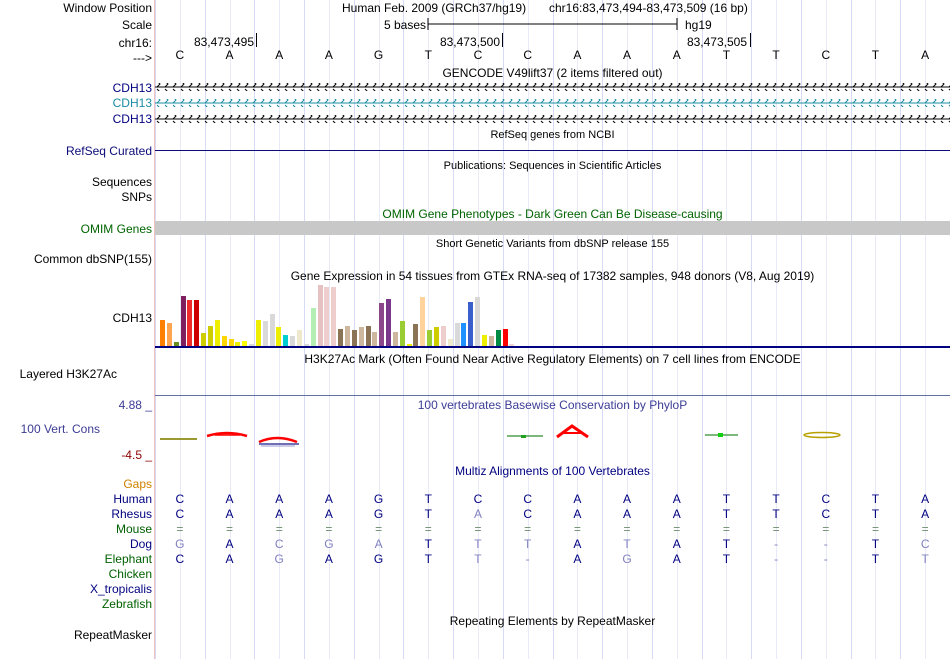  I want to click on multiz-species-label: Chicken, so click(130, 574).